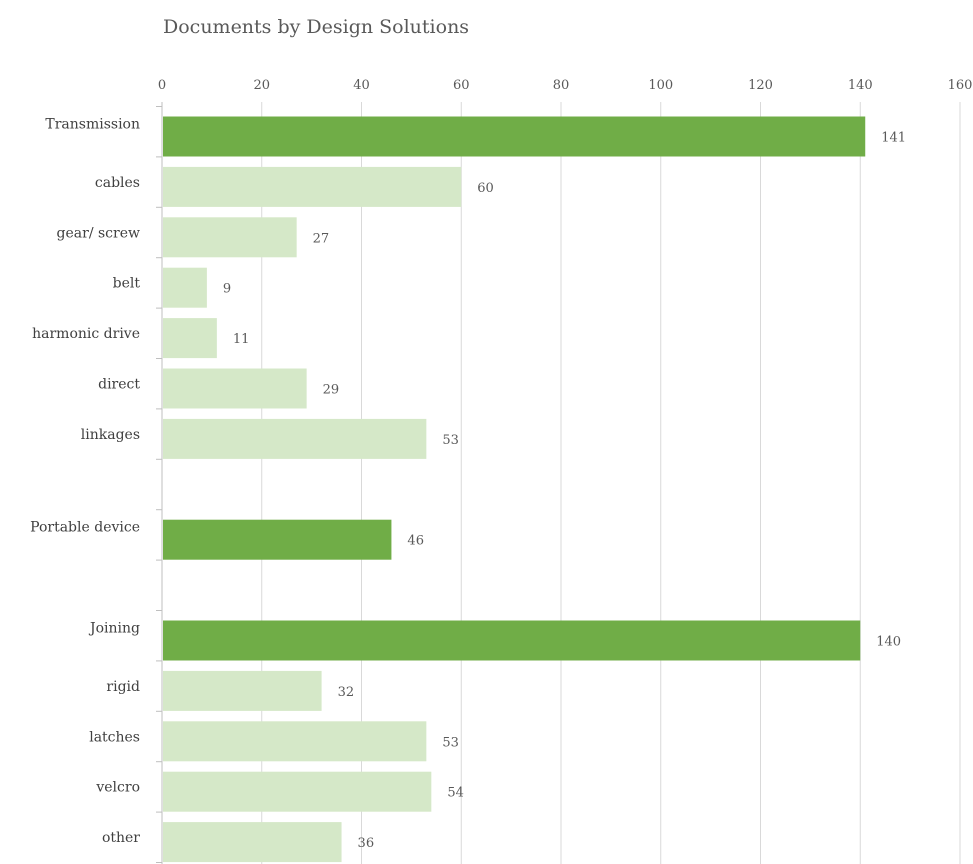  I want to click on x-tick-label: 160, so click(960, 85).